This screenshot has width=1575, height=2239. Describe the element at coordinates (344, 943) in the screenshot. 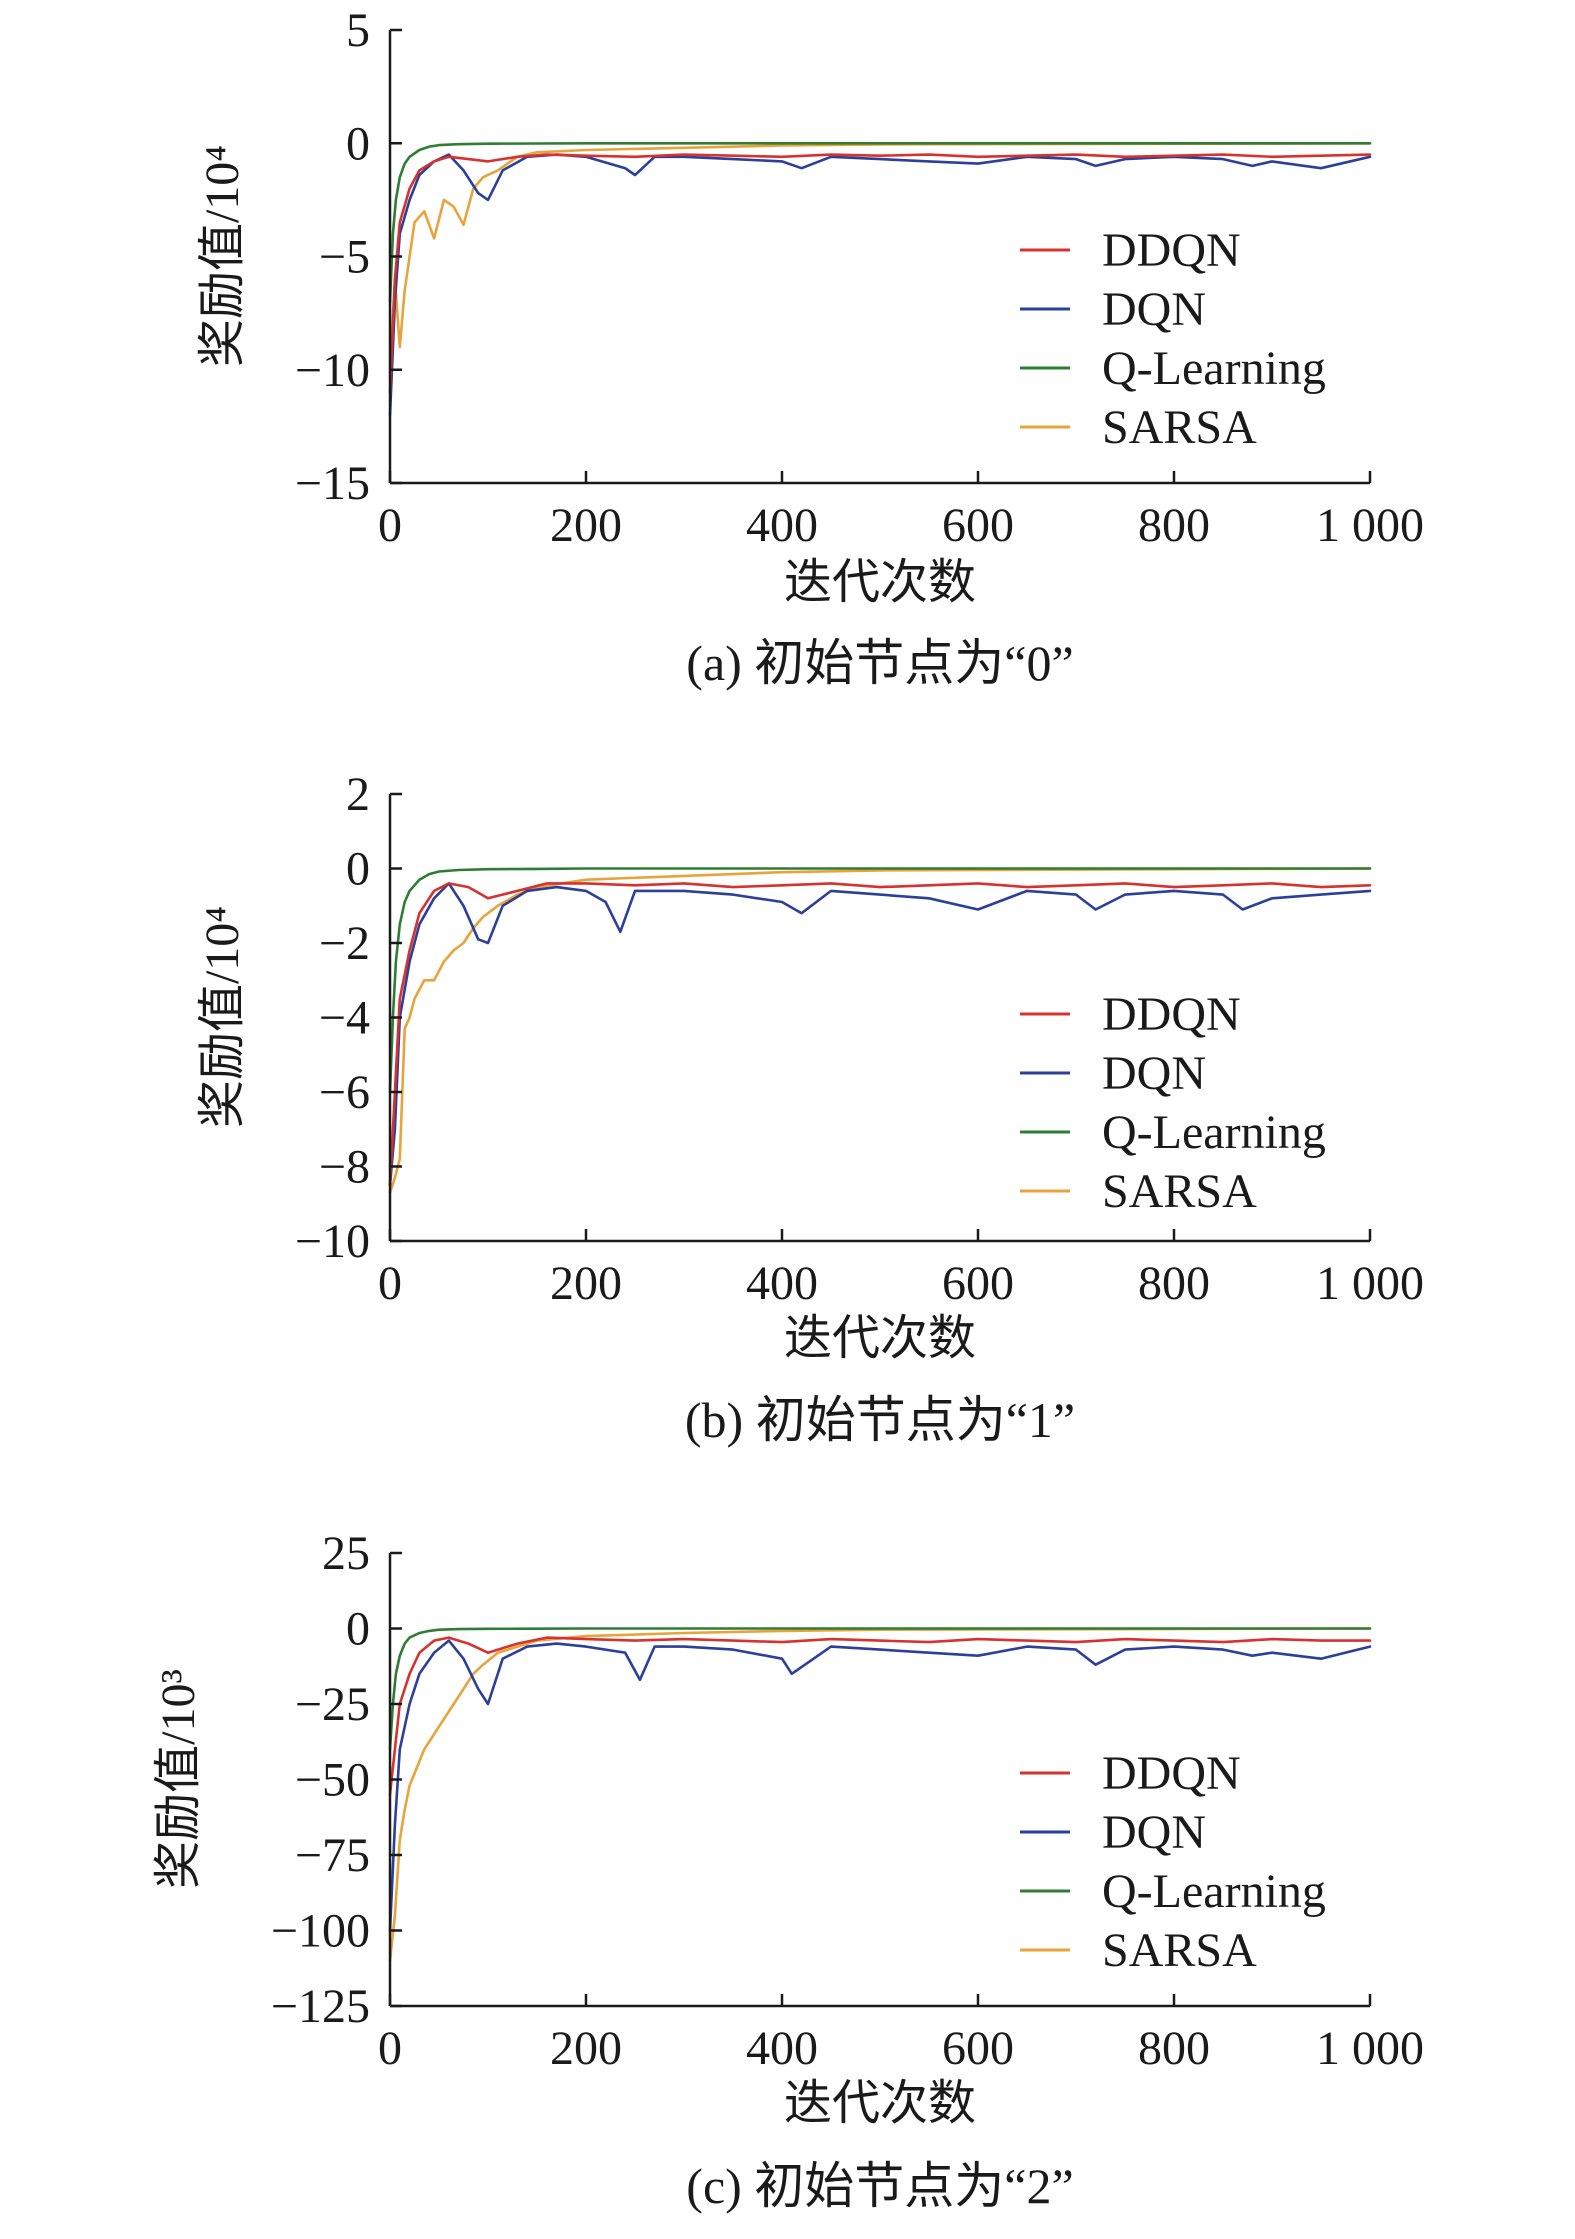

I see `y-tick-label: −2` at that location.